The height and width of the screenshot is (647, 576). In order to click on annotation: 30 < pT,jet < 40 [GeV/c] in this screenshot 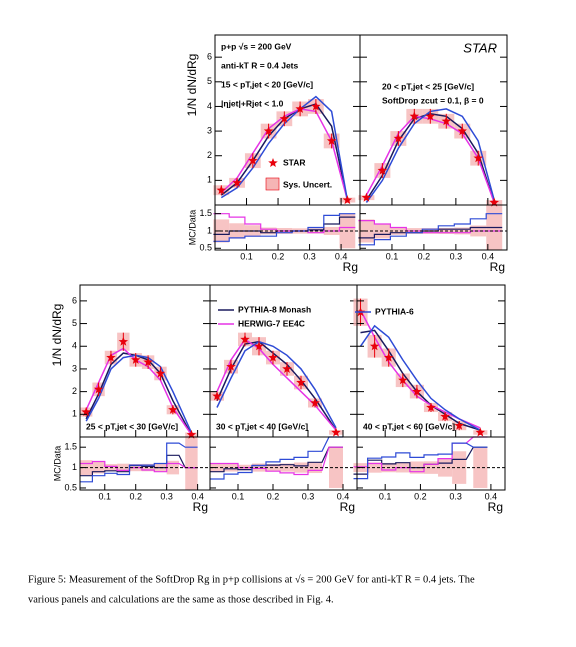, I will do `click(262, 426)`.